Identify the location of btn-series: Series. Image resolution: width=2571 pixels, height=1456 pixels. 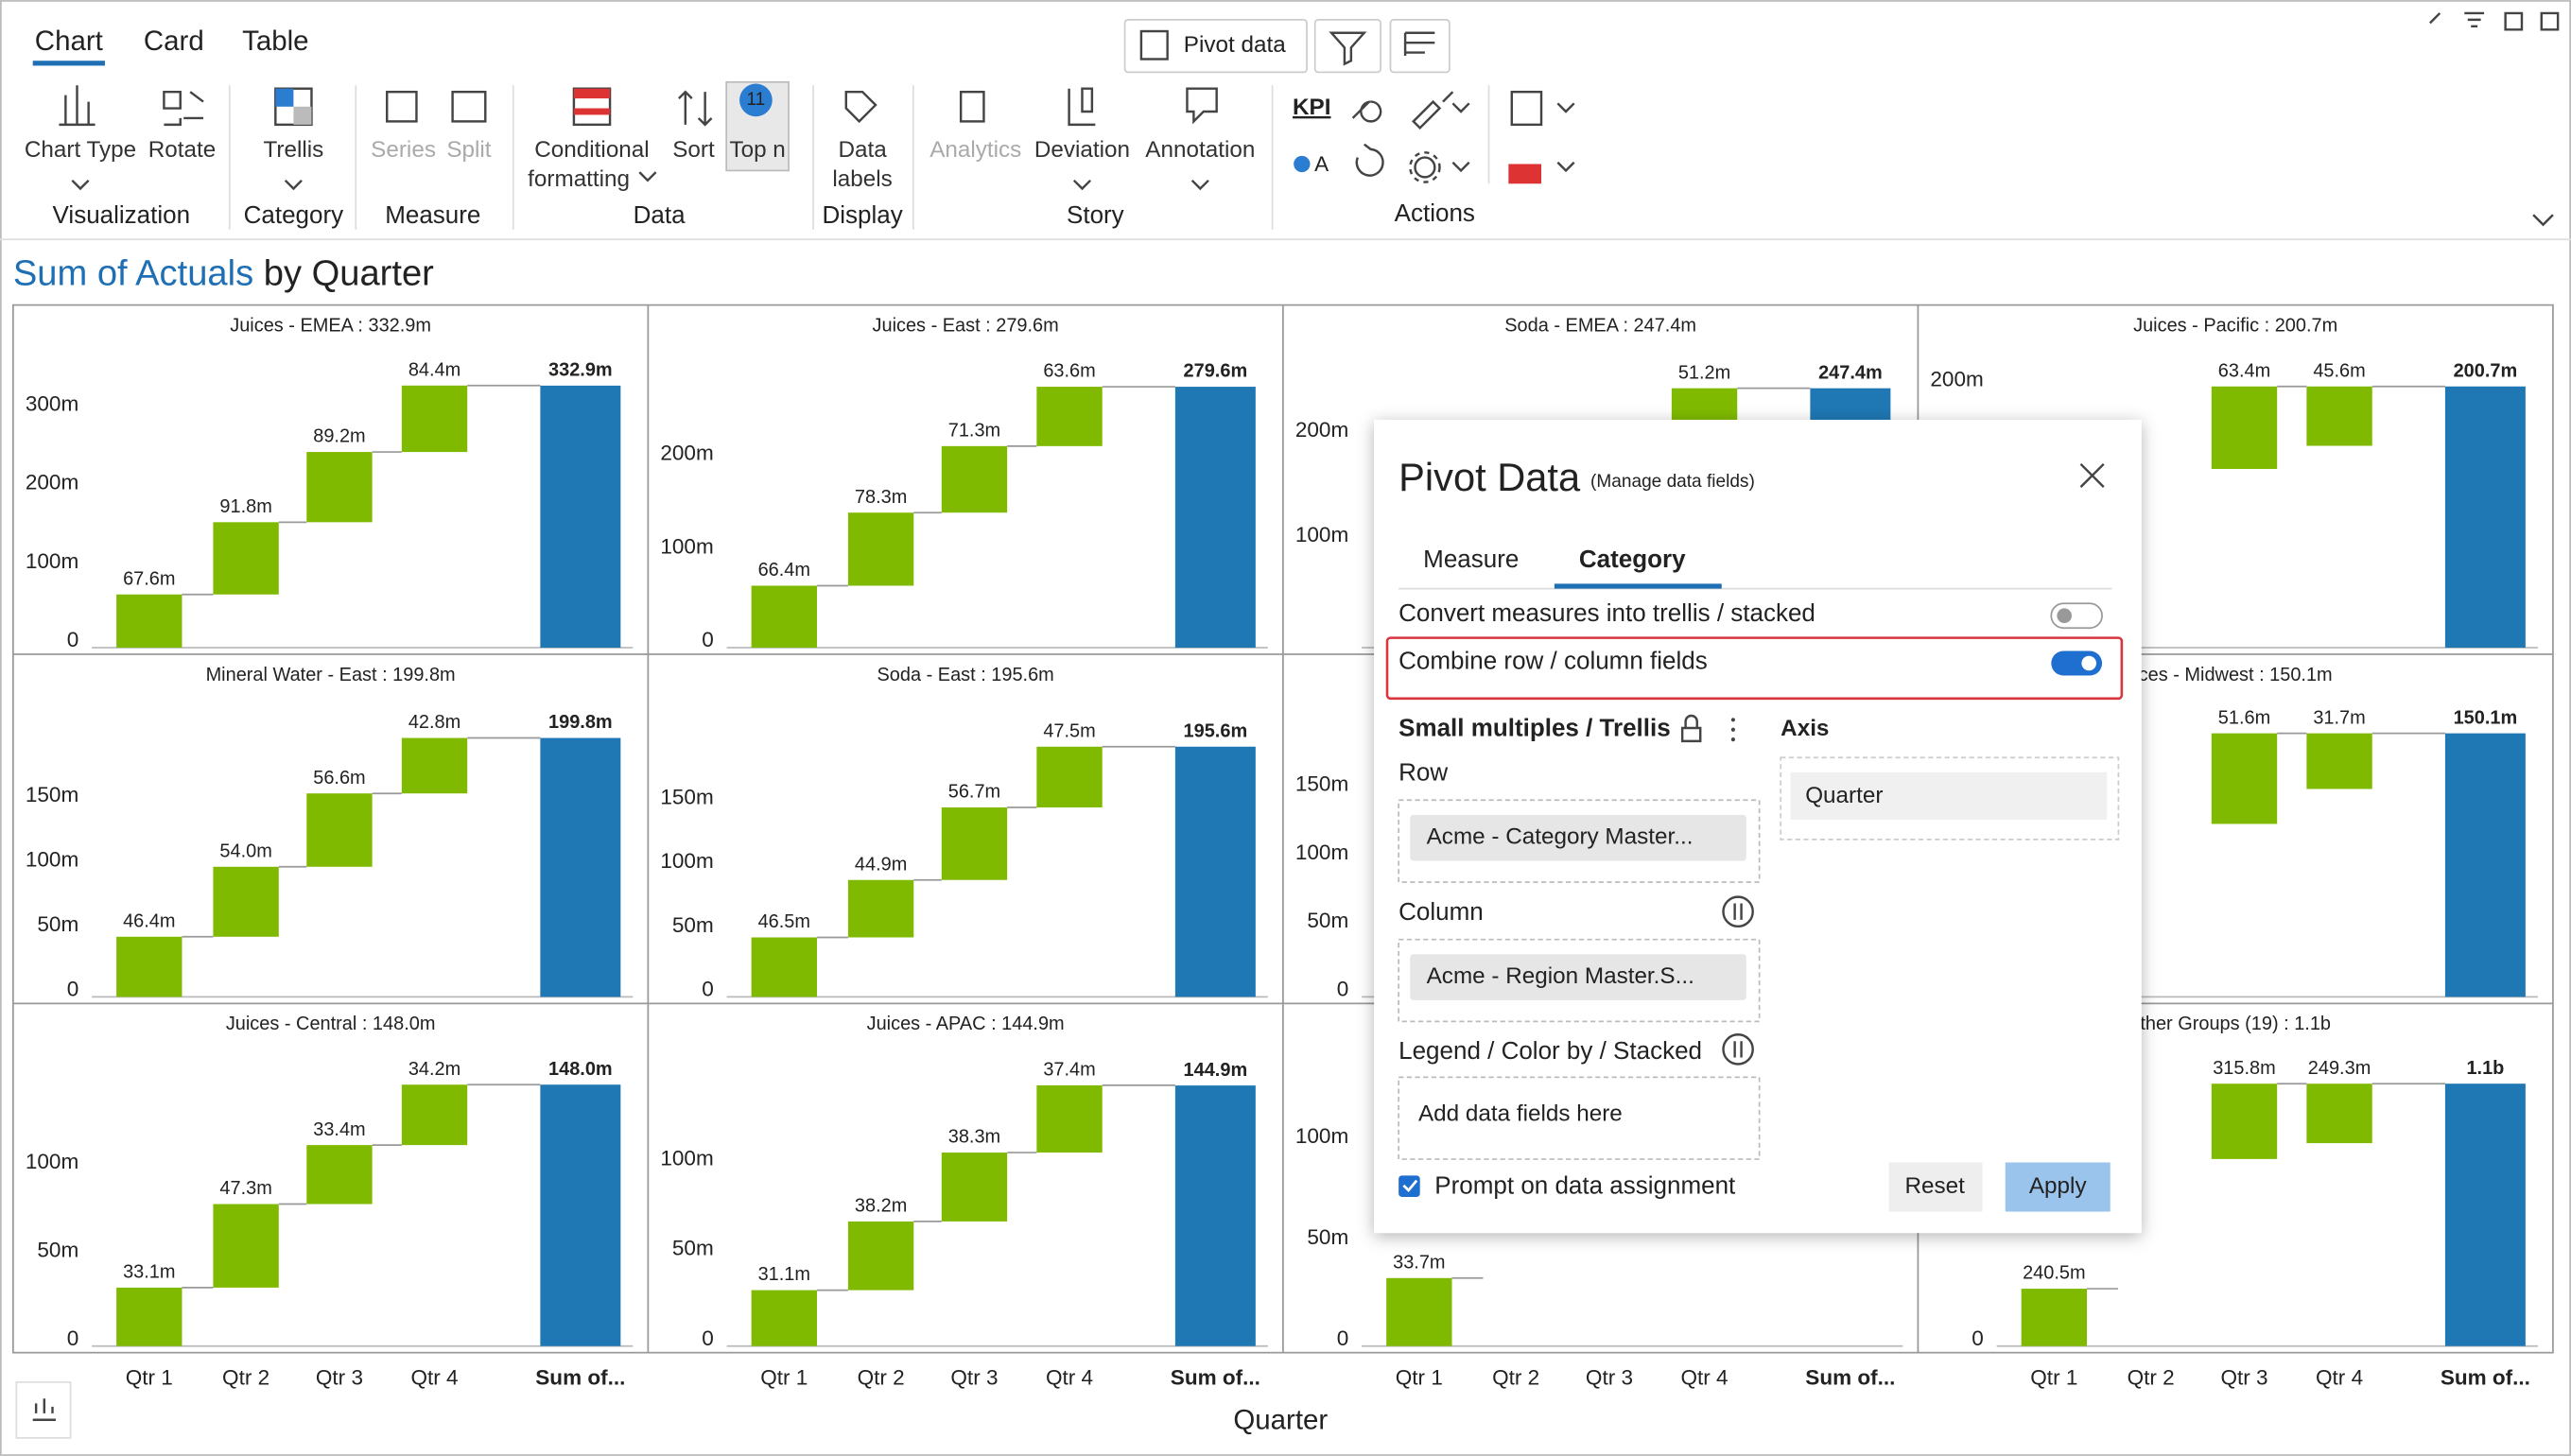
(403, 150).